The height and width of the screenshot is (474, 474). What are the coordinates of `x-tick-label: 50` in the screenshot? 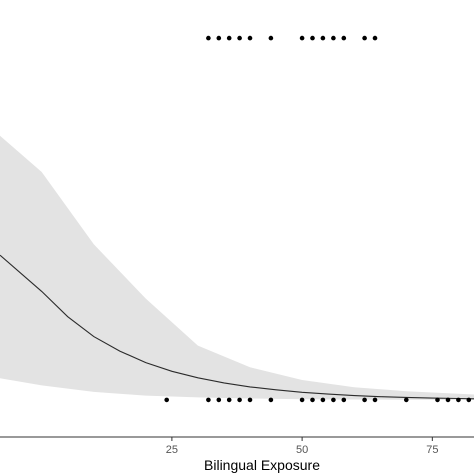 It's located at (302, 450).